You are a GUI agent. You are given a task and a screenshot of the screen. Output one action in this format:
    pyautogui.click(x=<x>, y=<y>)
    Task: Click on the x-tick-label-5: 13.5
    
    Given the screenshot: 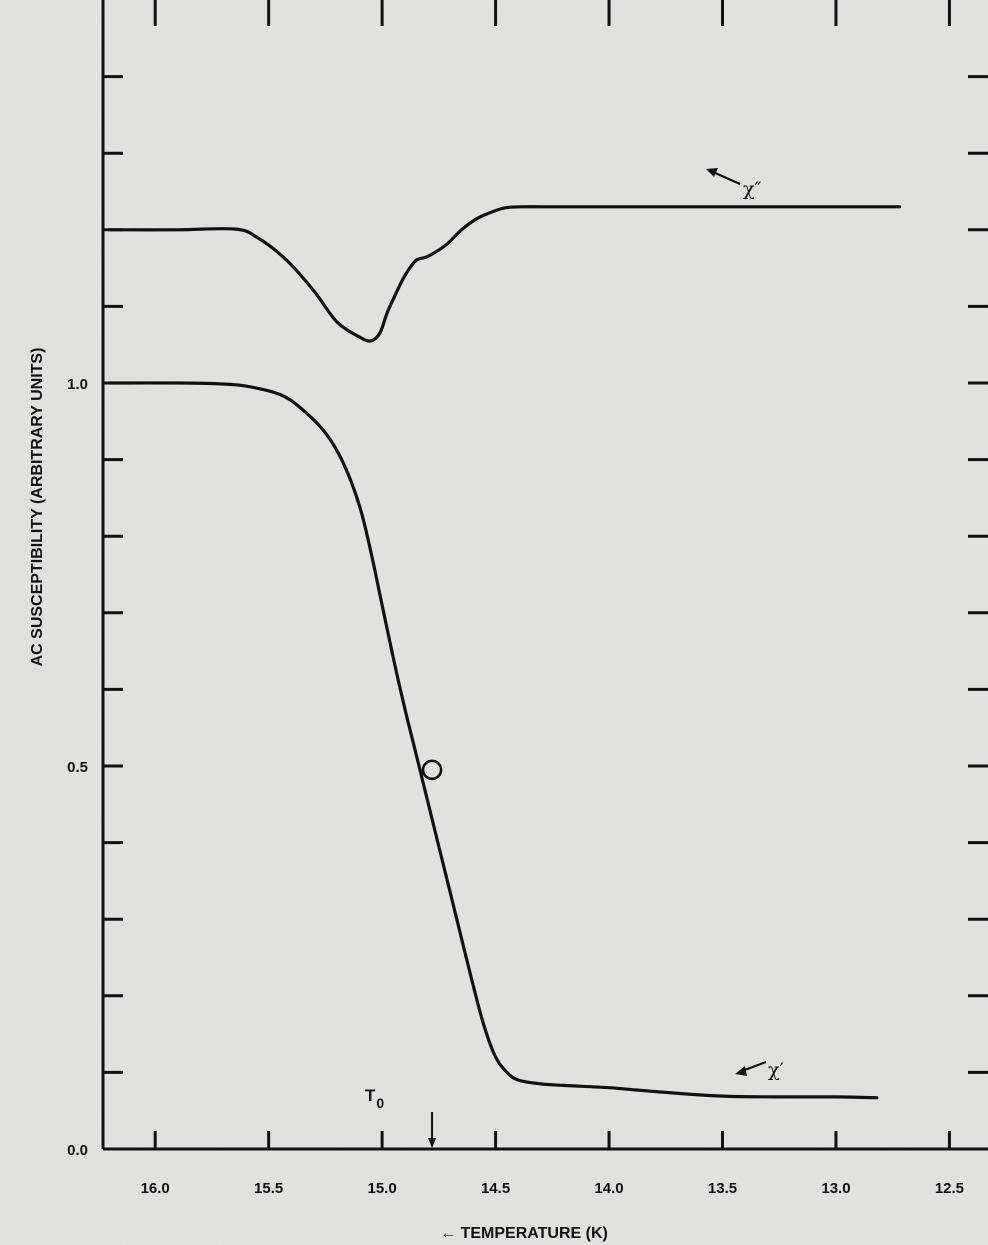 What is the action you would take?
    pyautogui.click(x=722, y=1188)
    